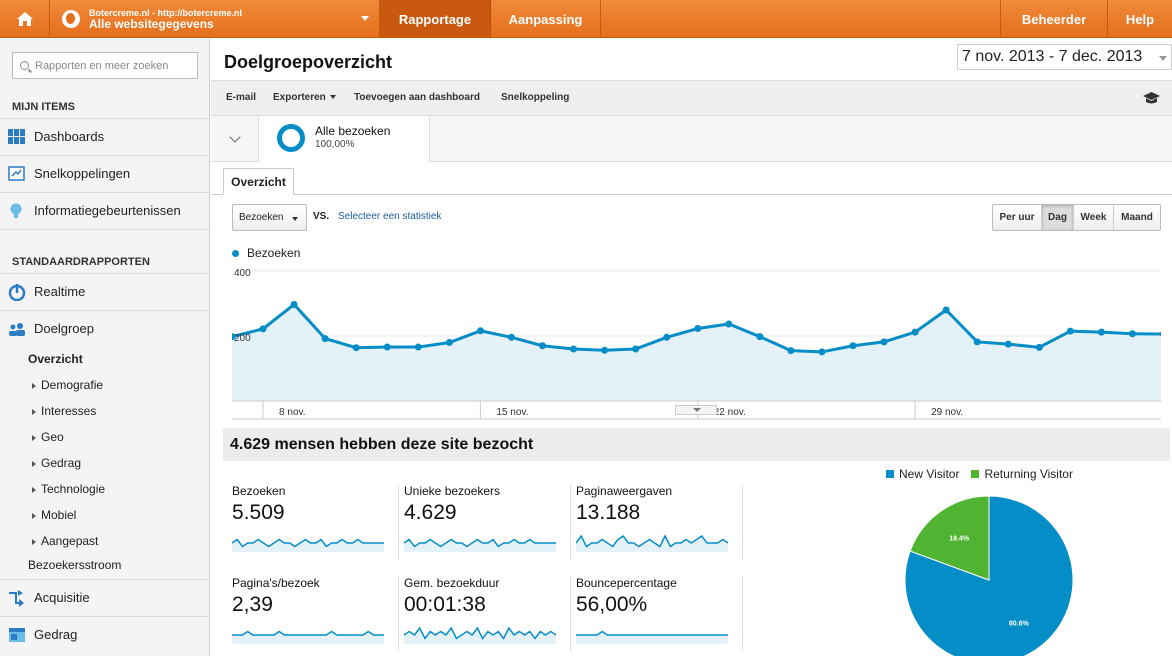 Image resolution: width=1172 pixels, height=656 pixels. What do you see at coordinates (365, 18) in the screenshot?
I see `chevron-down-icon` at bounding box center [365, 18].